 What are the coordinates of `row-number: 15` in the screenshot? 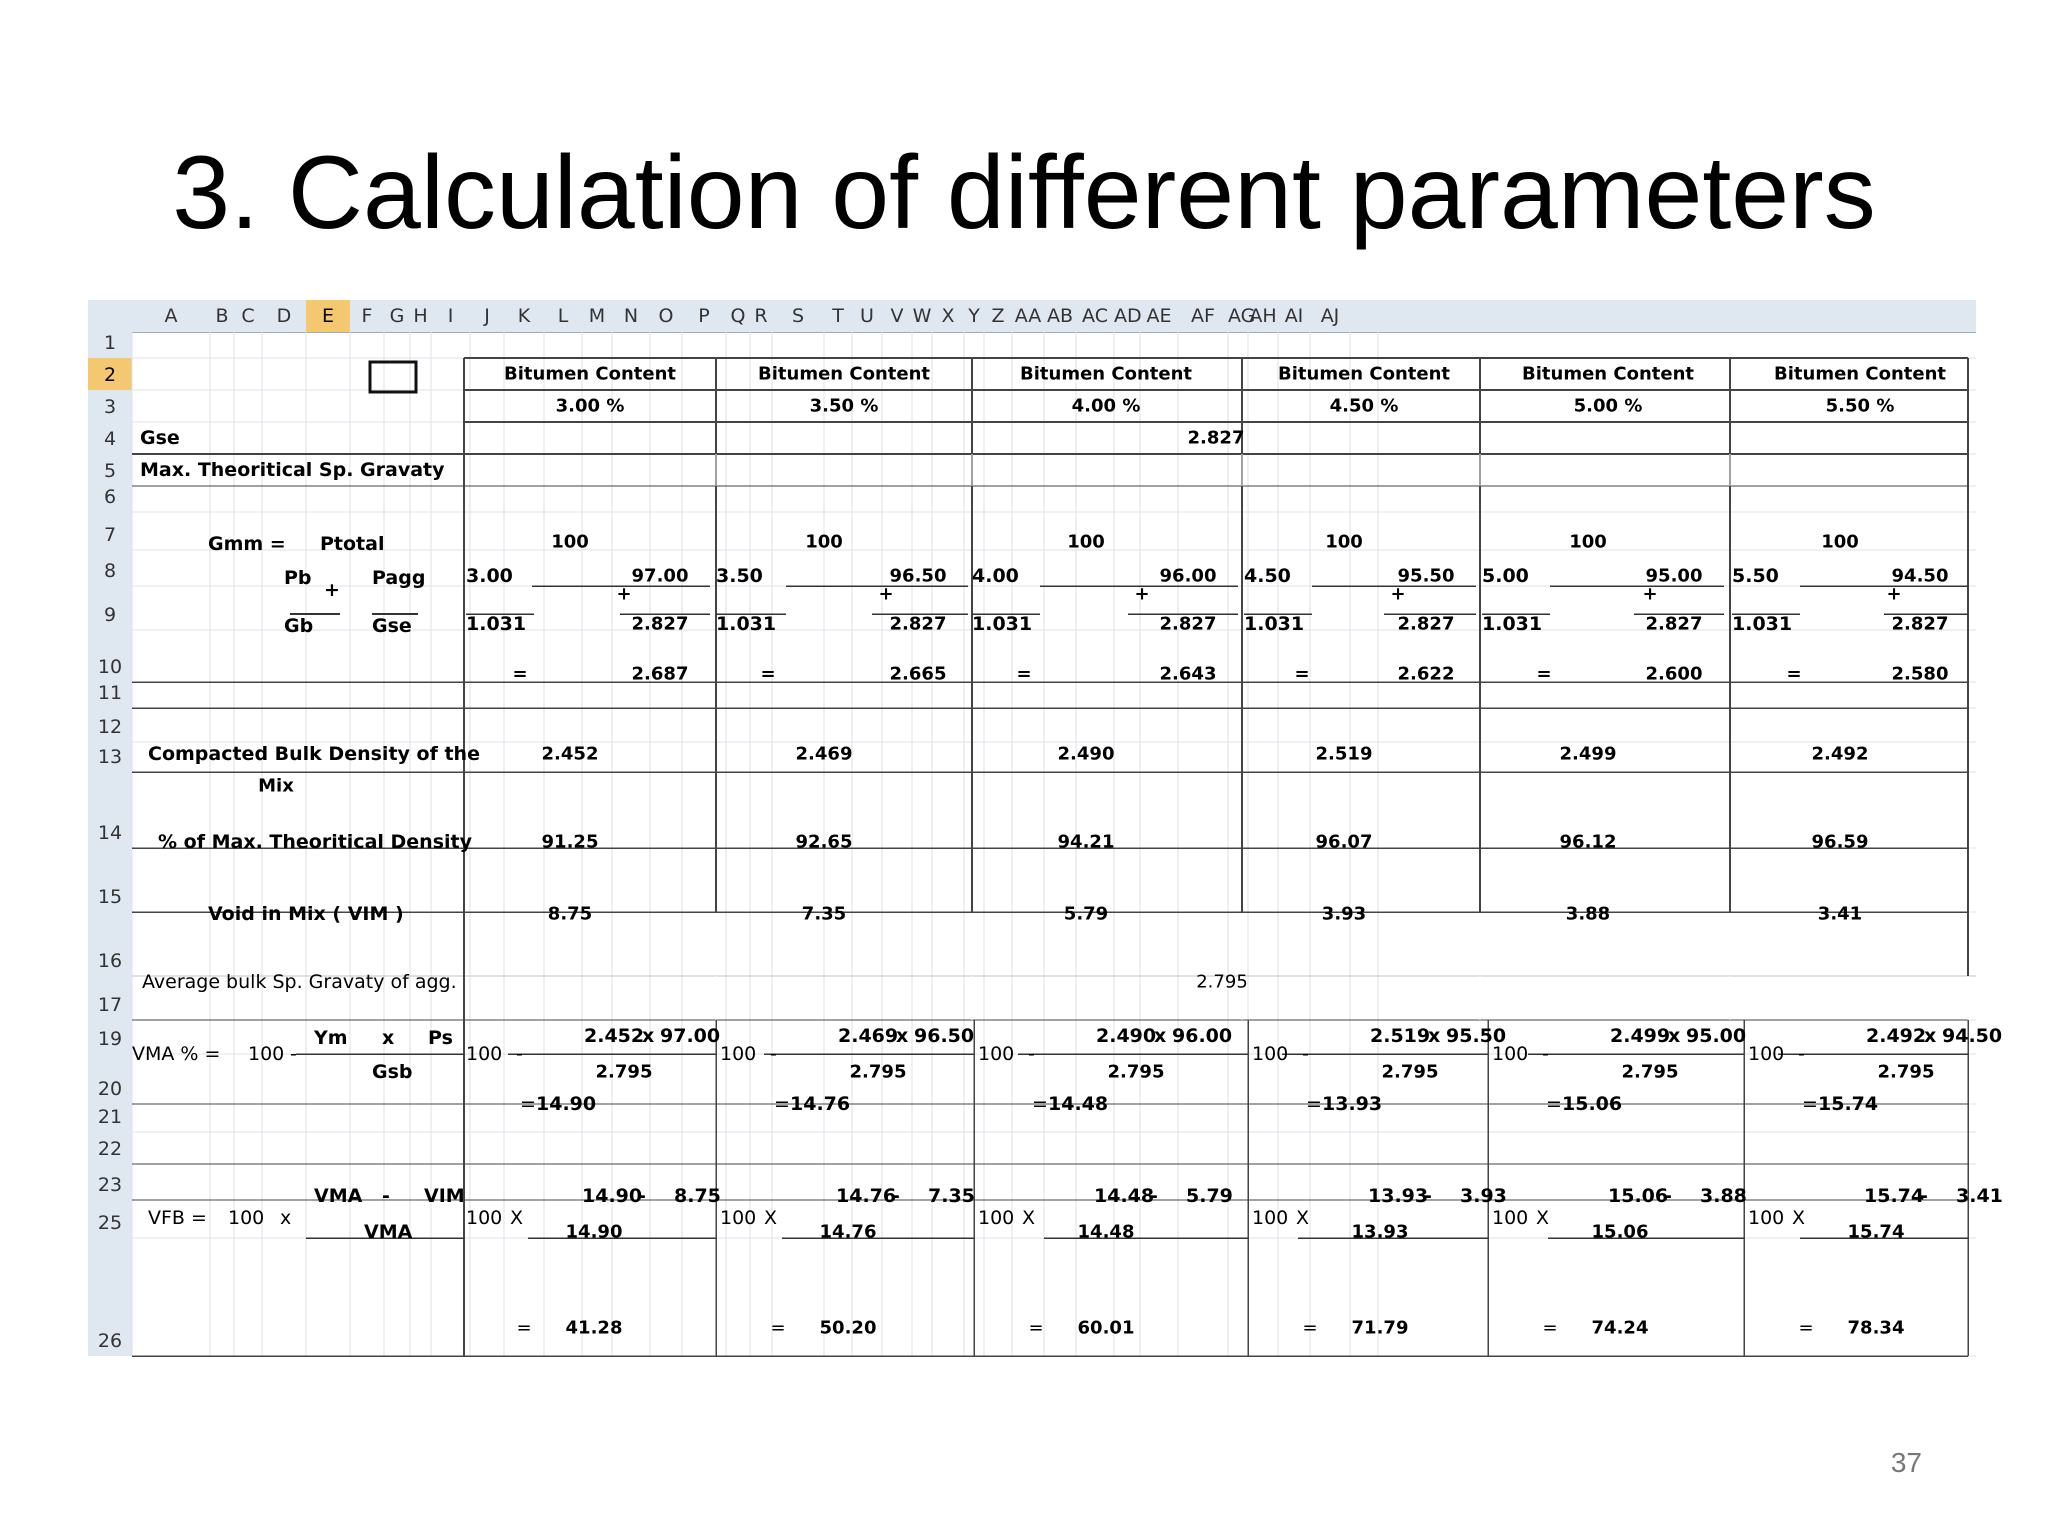 It's located at (110, 880).